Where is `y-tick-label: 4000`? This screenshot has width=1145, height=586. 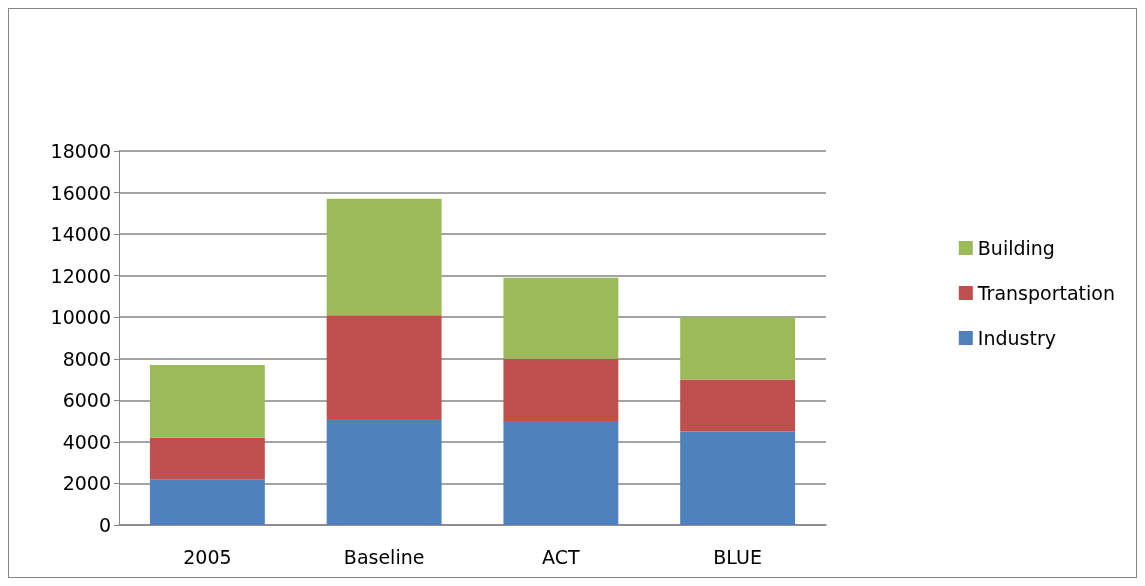
y-tick-label: 4000 is located at coordinates (86, 441).